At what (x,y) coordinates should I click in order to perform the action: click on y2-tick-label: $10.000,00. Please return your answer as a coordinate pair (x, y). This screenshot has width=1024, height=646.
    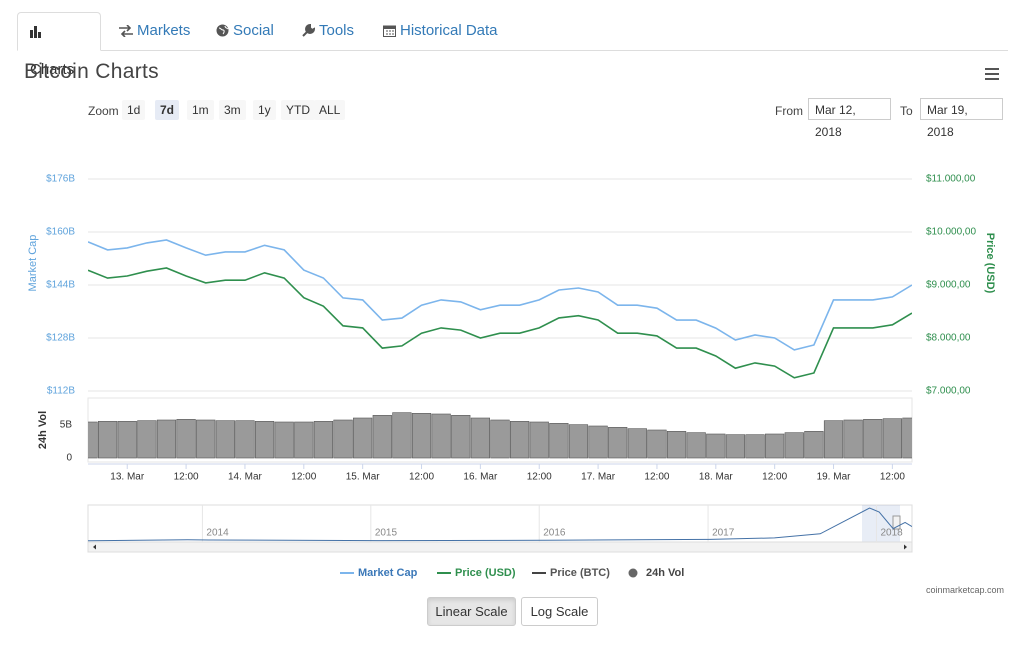
    Looking at the image, I should click on (951, 232).